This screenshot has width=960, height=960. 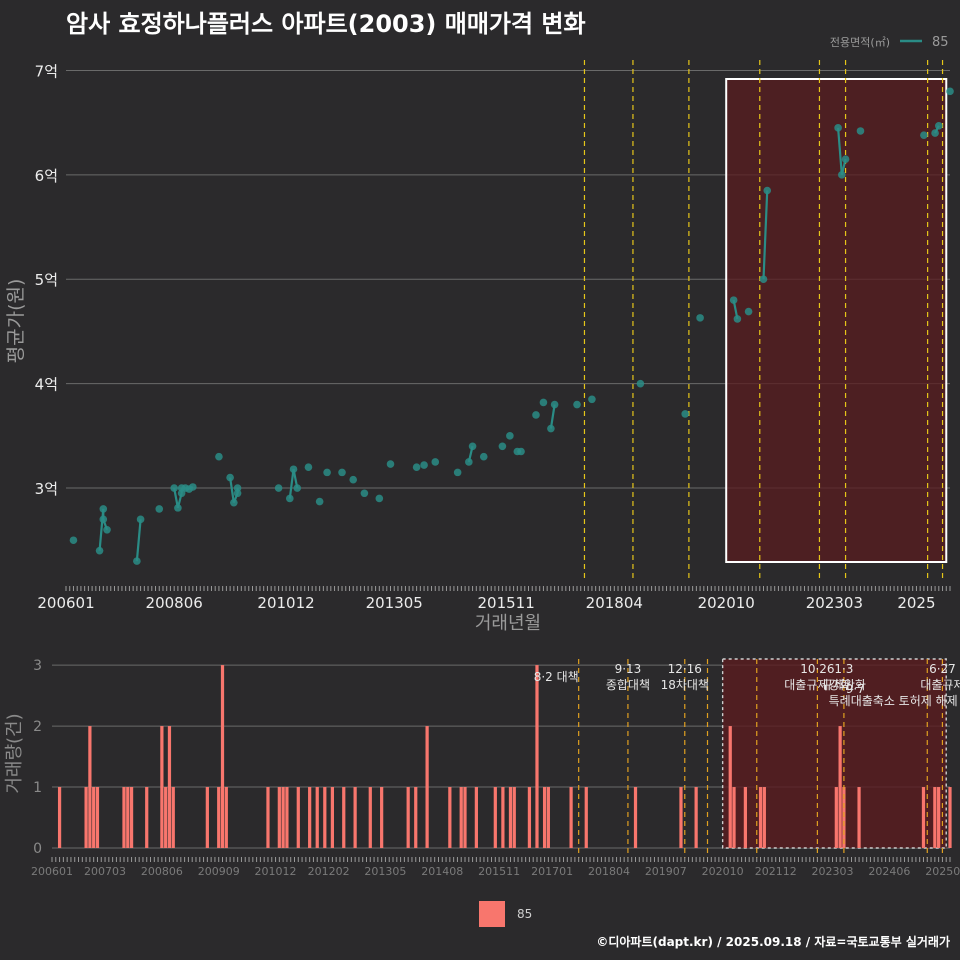 What do you see at coordinates (685, 669) in the screenshot?
I see `policy-annotation: 12·16` at bounding box center [685, 669].